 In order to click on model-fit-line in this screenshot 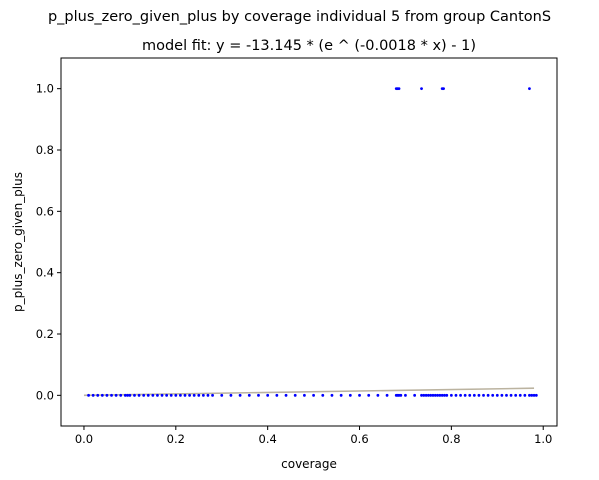, I will do `click(309, 392)`.